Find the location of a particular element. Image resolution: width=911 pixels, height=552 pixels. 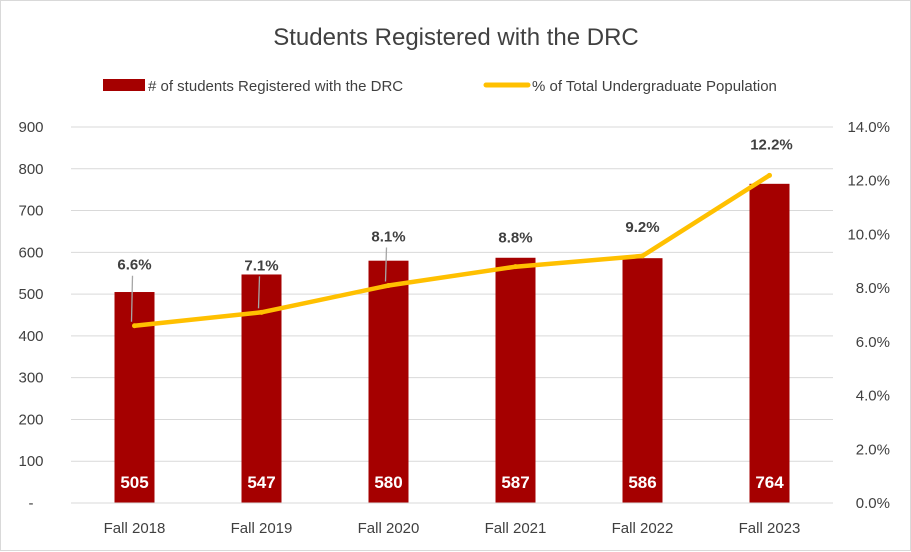

left-axis-tick-label: 900 is located at coordinates (30, 127).